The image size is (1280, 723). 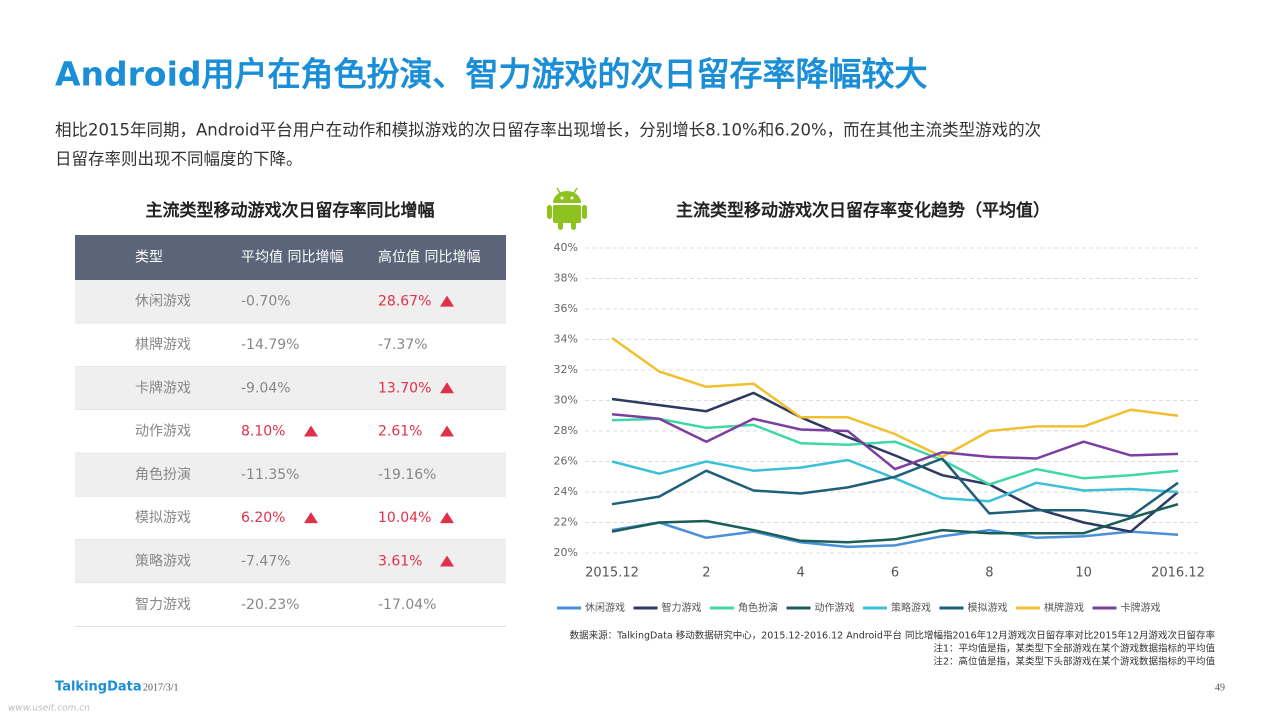 I want to click on legend-label: 棋牌游戏, so click(x=1064, y=607).